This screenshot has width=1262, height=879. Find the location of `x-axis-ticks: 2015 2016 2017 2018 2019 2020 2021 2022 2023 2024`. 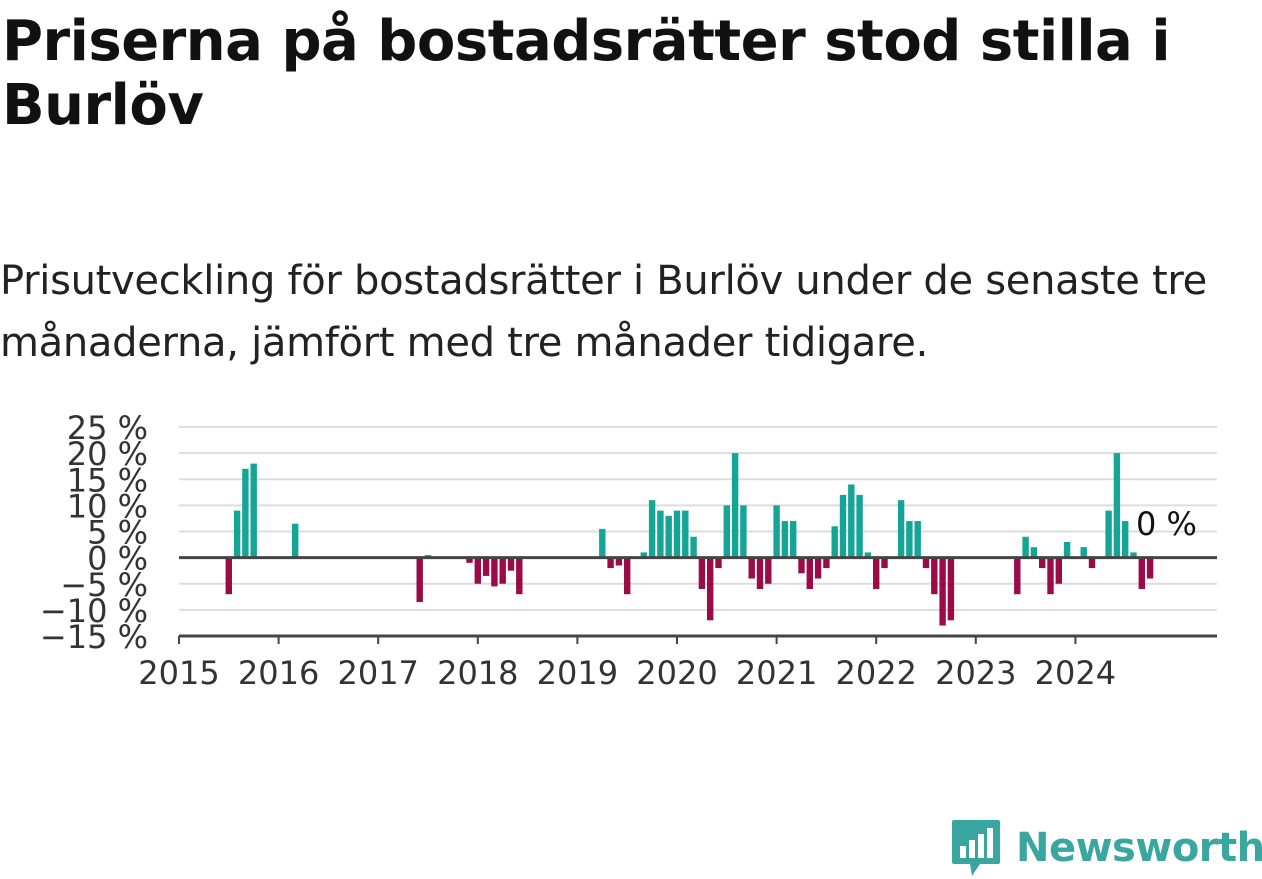

x-axis-ticks: 2015 2016 2017 2018 2019 2020 2021 2022 2023 2024 is located at coordinates (627, 664).